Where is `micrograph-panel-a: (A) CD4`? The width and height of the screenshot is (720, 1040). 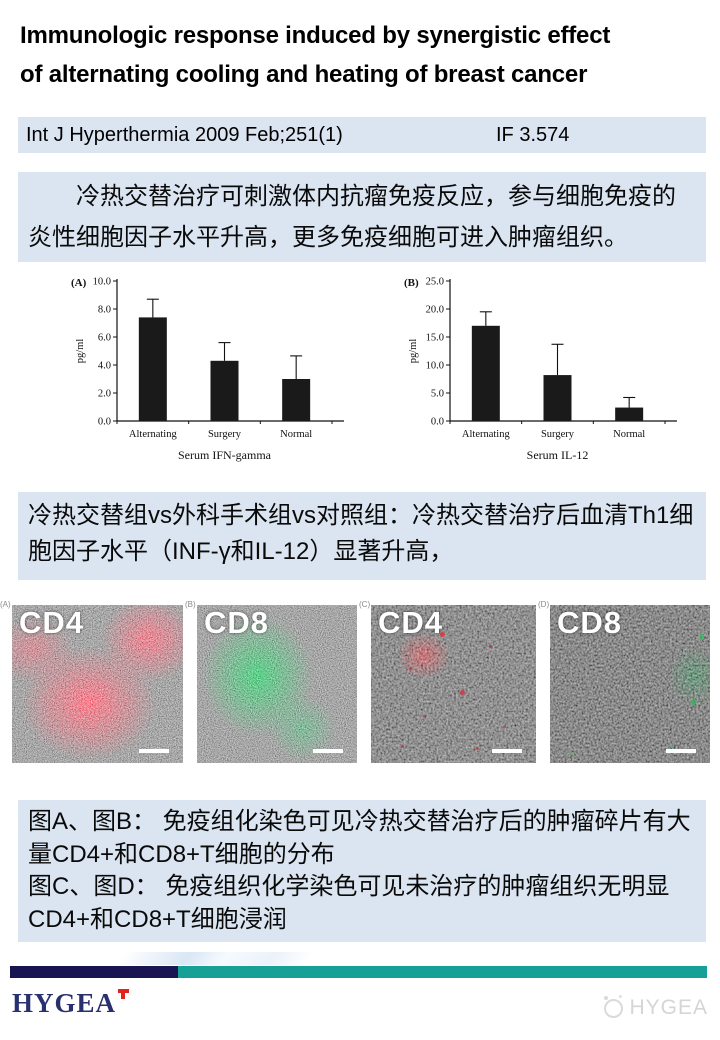 micrograph-panel-a: (A) CD4 is located at coordinates (91, 681).